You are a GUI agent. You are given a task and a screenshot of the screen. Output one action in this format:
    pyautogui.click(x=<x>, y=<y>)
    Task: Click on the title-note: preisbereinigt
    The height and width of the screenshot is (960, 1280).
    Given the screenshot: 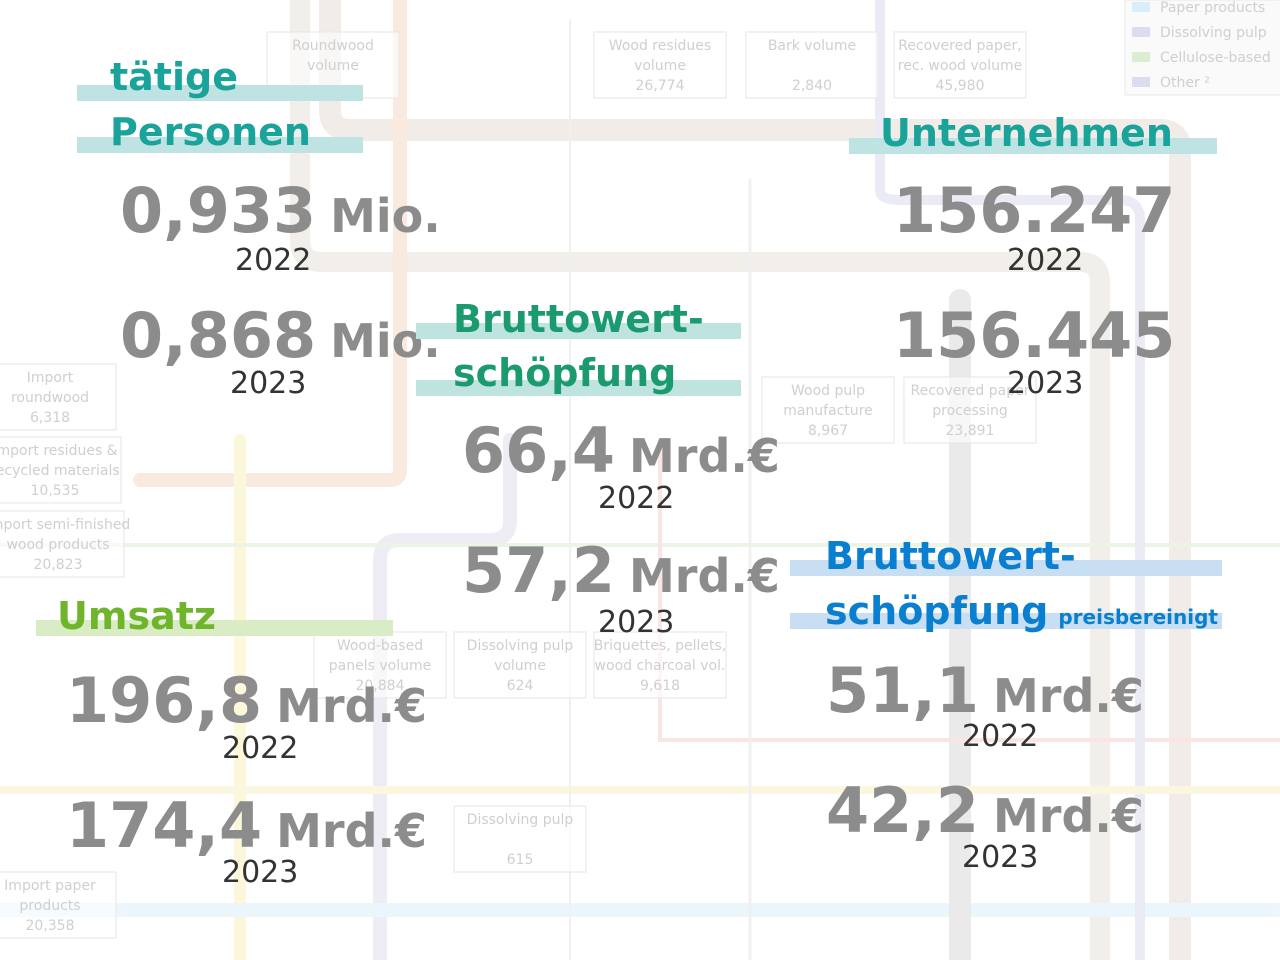 What is the action you would take?
    pyautogui.click(x=1138, y=617)
    